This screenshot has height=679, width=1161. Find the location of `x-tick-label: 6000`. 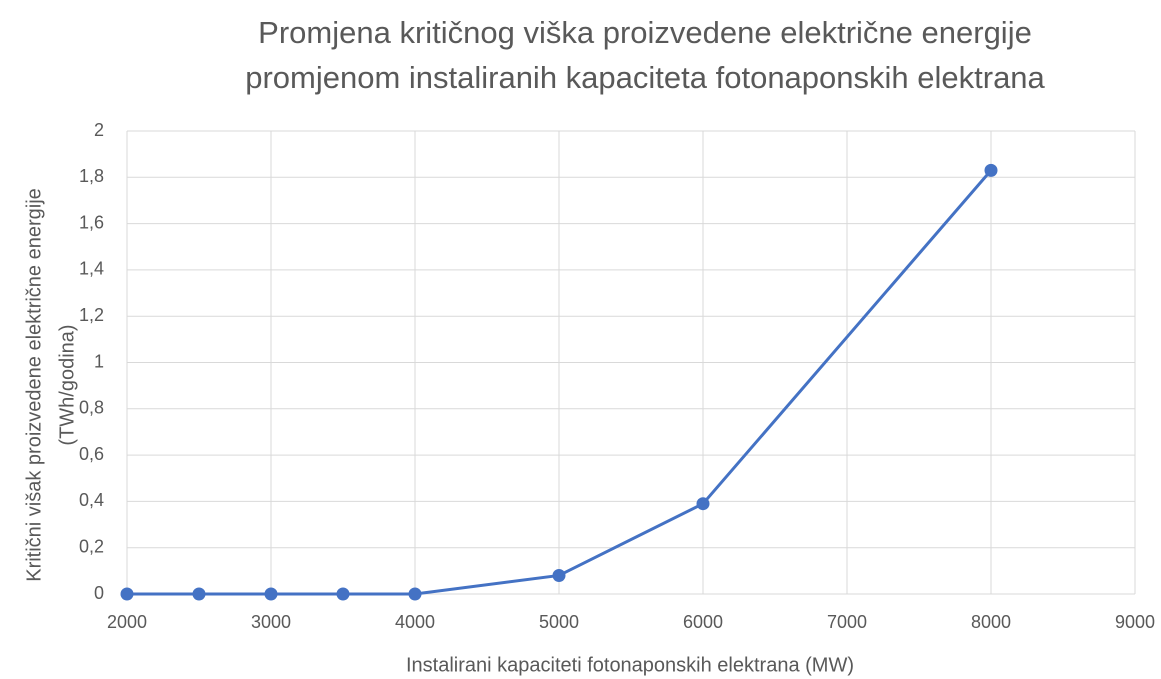

x-tick-label: 6000 is located at coordinates (703, 622).